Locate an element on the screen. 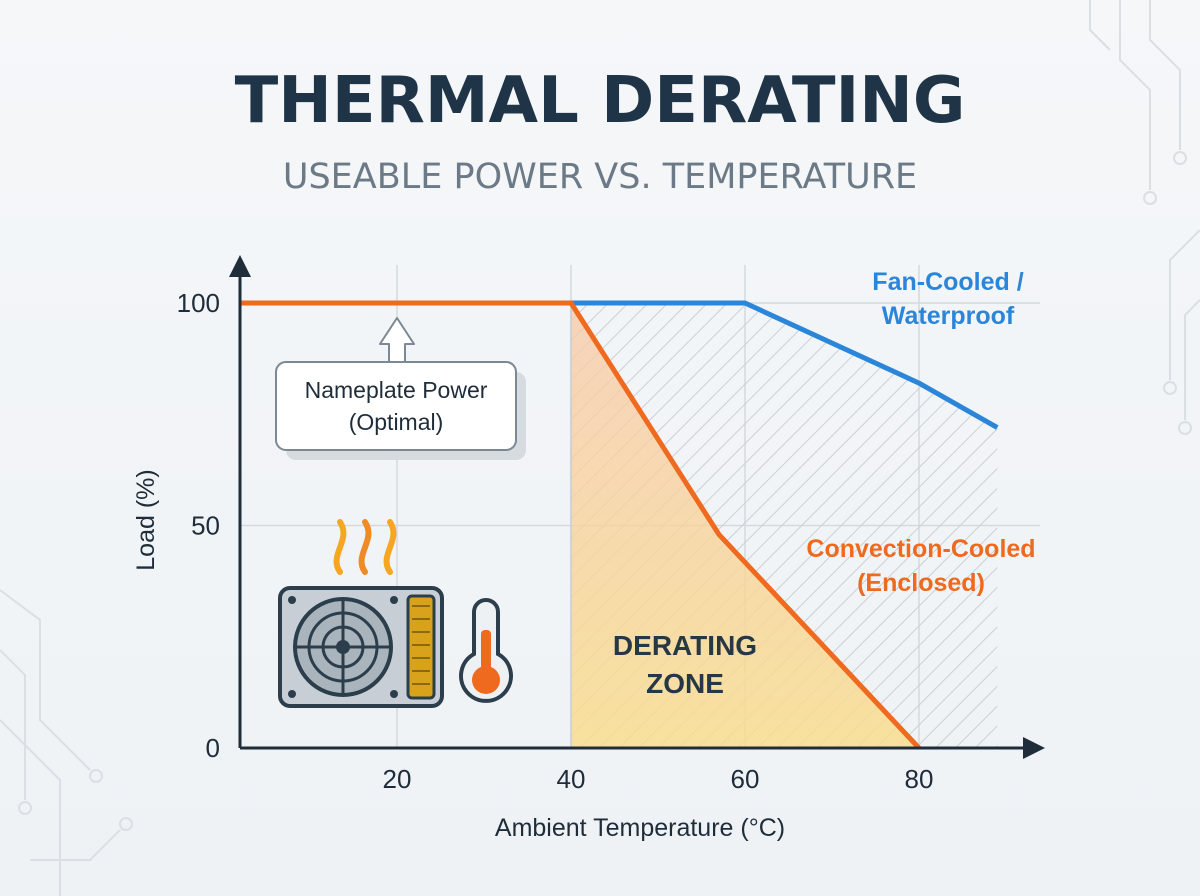 The image size is (1200, 896). thermometer-icon is located at coordinates (486, 650).